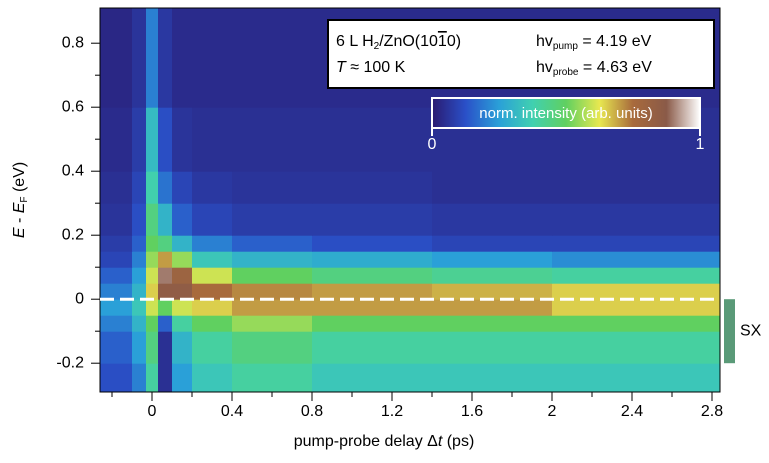 The width and height of the screenshot is (769, 463). What do you see at coordinates (751, 330) in the screenshot?
I see `sx-label: SX` at bounding box center [751, 330].